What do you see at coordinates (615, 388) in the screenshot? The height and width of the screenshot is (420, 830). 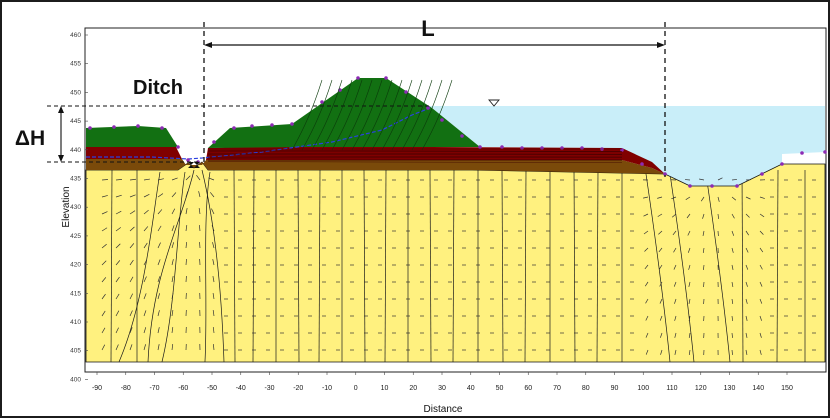 I see `x-tick-label: 90` at bounding box center [615, 388].